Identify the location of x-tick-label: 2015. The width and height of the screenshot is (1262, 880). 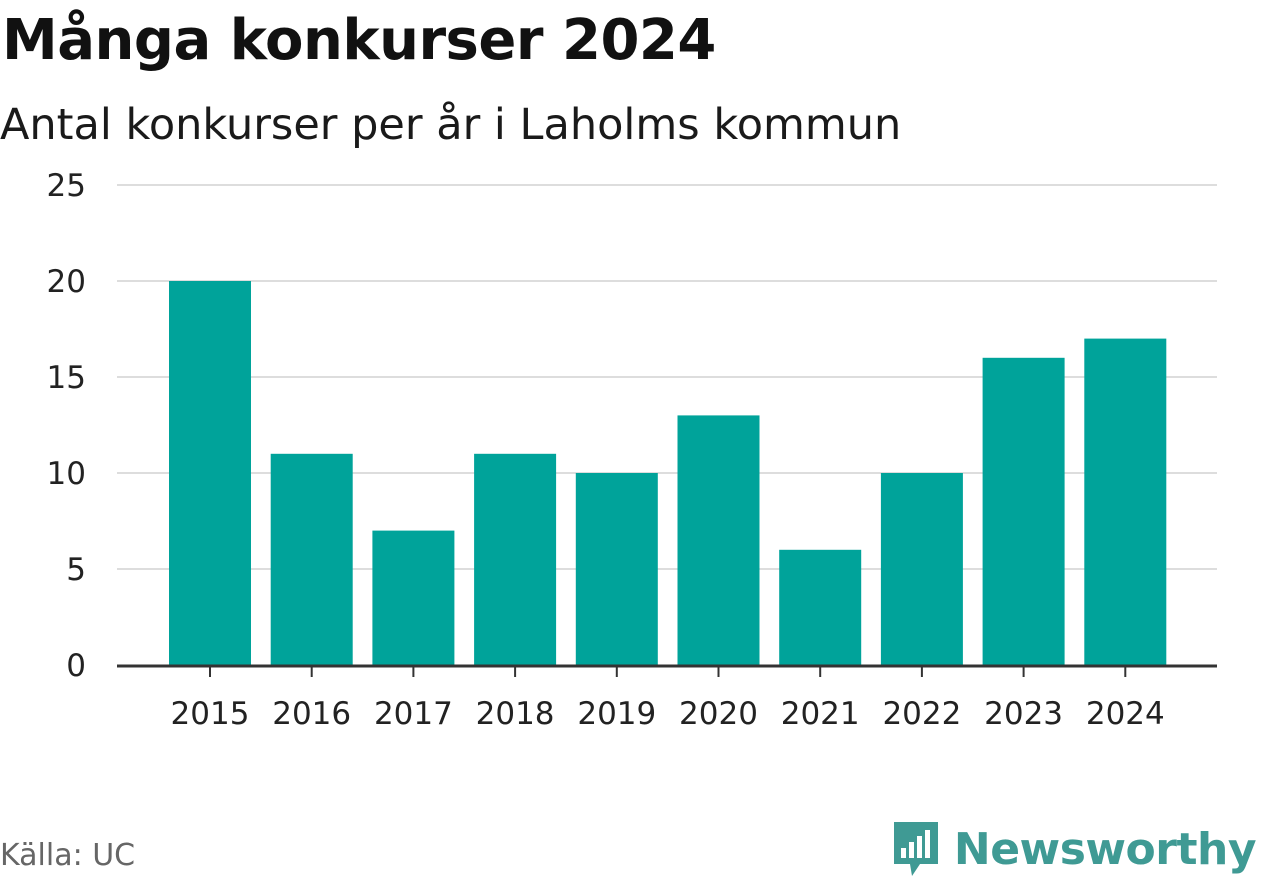
(210, 714).